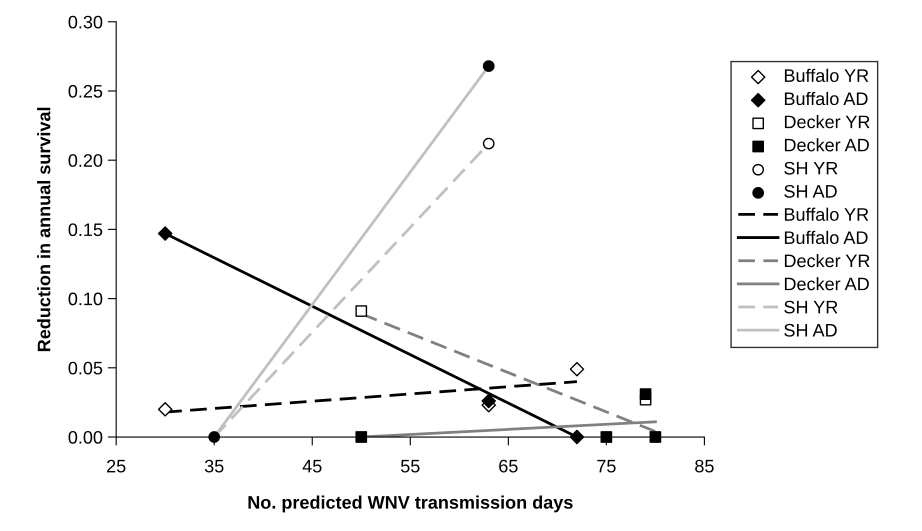 Image resolution: width=922 pixels, height=531 pixels. I want to click on y-tick-label: 0.30, so click(85, 22).